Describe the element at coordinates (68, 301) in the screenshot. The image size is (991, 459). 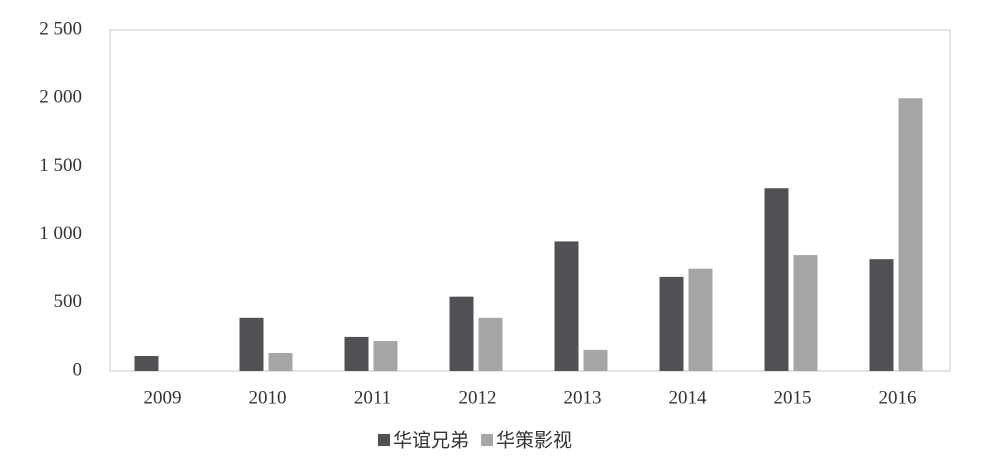
I see `y-tick-label: 500` at that location.